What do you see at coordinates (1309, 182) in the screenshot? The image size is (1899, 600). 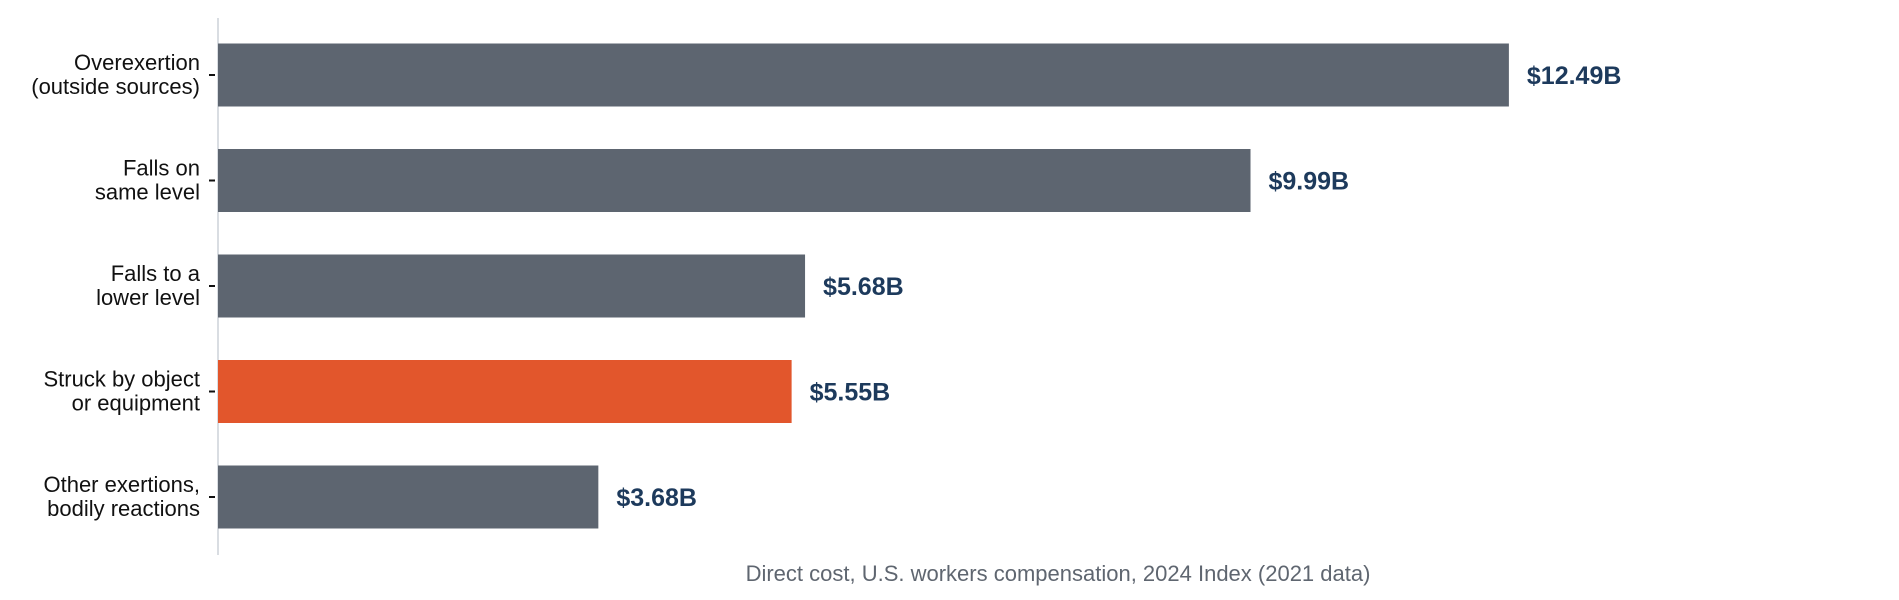 I see `value-label-1: $9.99B` at bounding box center [1309, 182].